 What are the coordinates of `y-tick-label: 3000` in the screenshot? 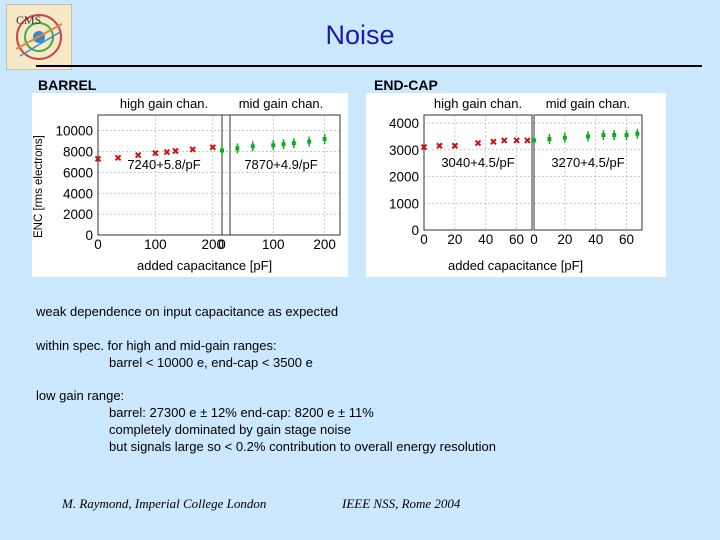 It's located at (404, 150).